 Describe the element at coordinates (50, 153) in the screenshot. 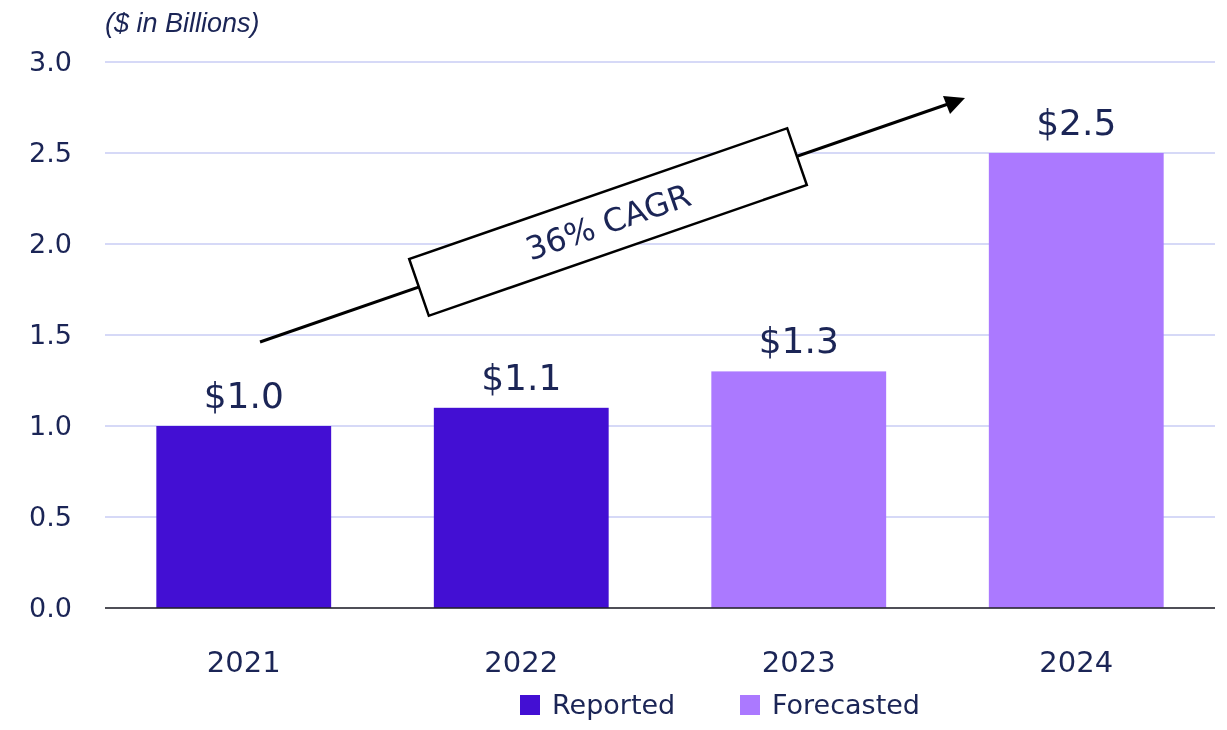

I see `y-tick-label: 2.5` at that location.